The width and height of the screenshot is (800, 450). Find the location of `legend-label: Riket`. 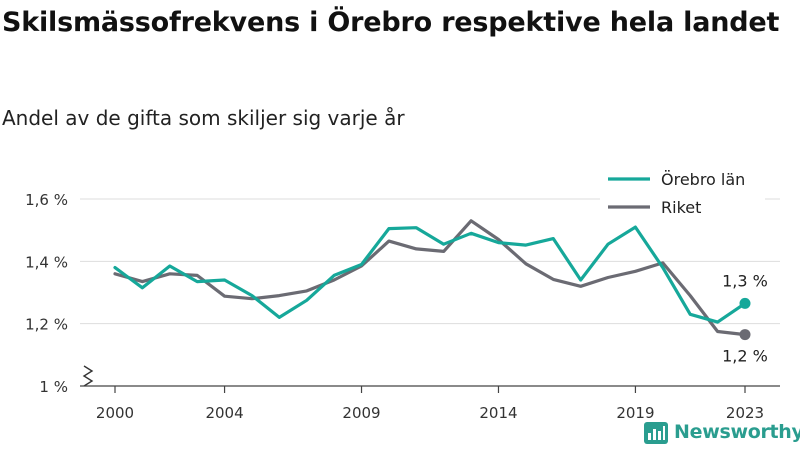

legend-label: Riket is located at coordinates (681, 207).